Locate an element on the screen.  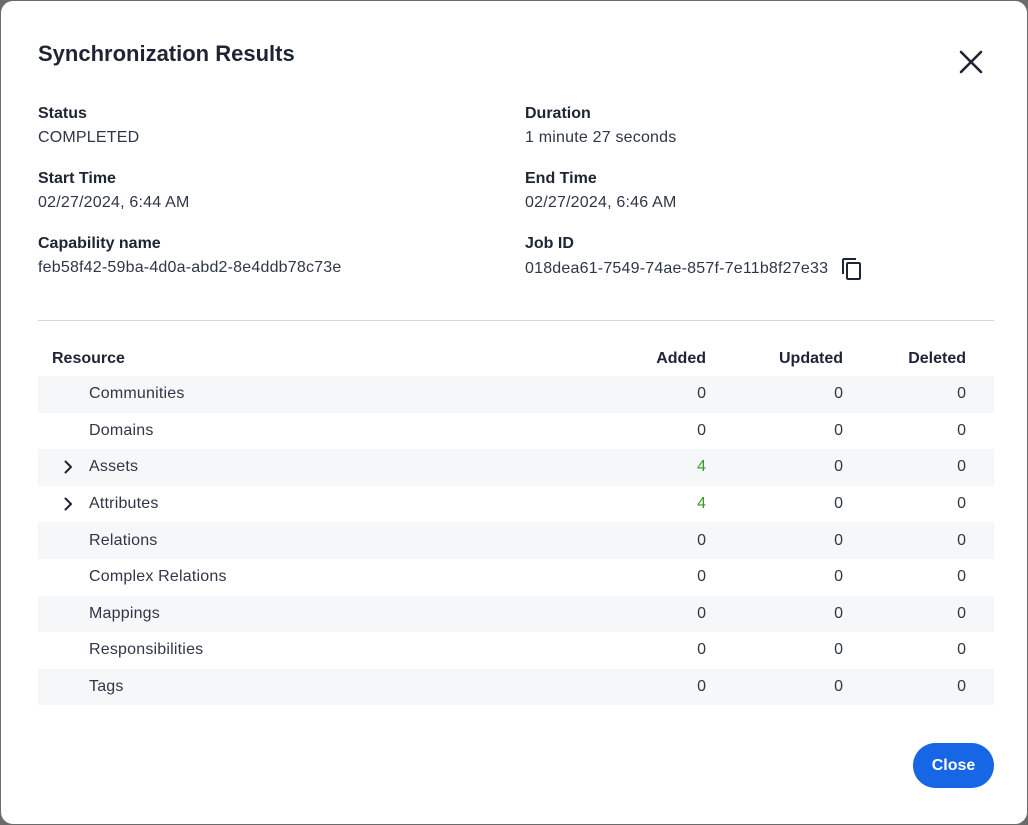
table-row: Attributes 4 0 0 is located at coordinates (516, 504).